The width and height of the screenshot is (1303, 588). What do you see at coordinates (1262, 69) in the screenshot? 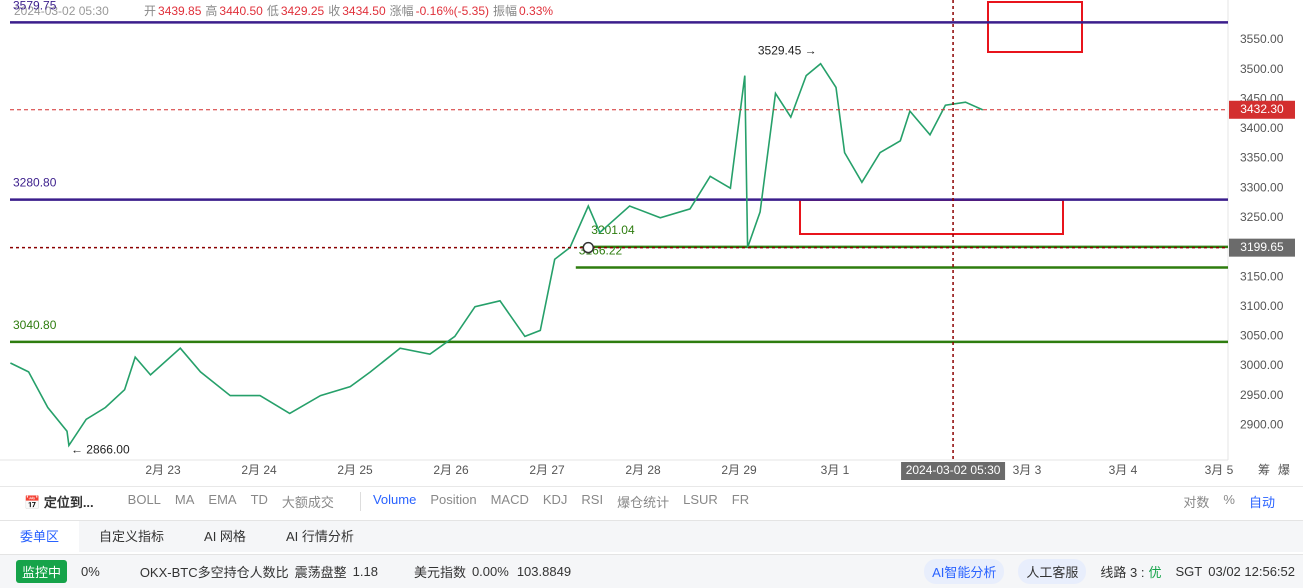
I see `y-tick-label: 3500.00` at bounding box center [1262, 69].